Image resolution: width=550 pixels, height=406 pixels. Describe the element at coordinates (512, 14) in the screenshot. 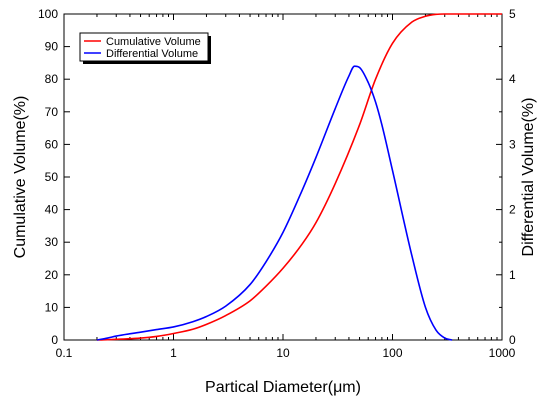

I see `y-right-tick-label: 5` at that location.